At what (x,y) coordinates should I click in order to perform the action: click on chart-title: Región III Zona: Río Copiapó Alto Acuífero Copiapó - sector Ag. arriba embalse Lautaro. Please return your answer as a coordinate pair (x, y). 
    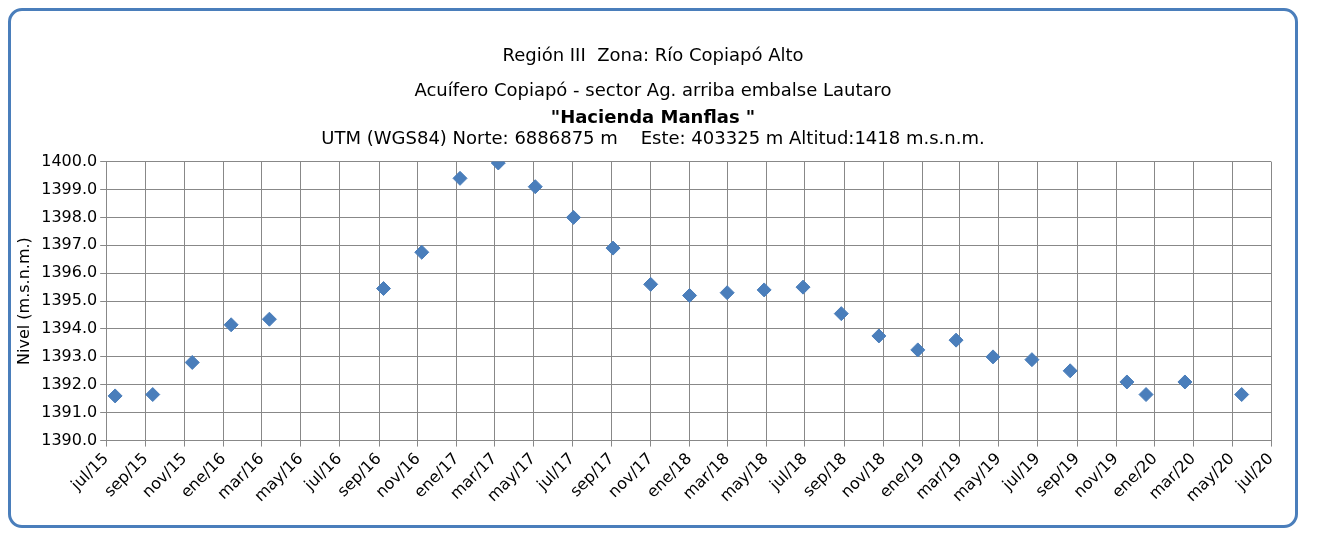
    Looking at the image, I should click on (653, 72).